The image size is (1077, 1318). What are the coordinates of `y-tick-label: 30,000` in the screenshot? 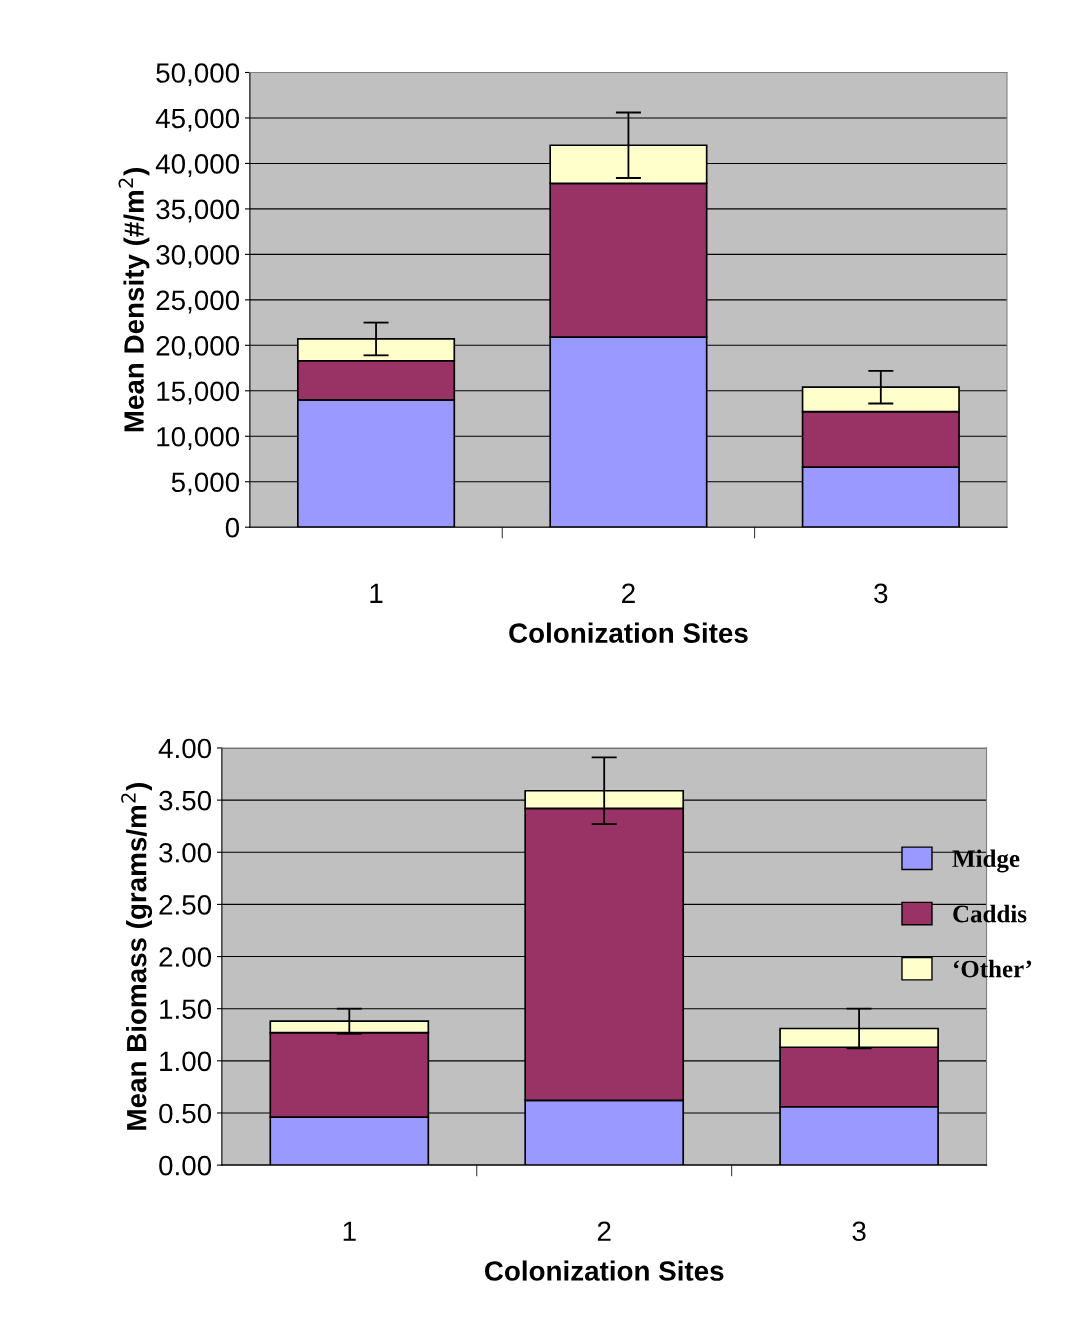 It's located at (198, 256).